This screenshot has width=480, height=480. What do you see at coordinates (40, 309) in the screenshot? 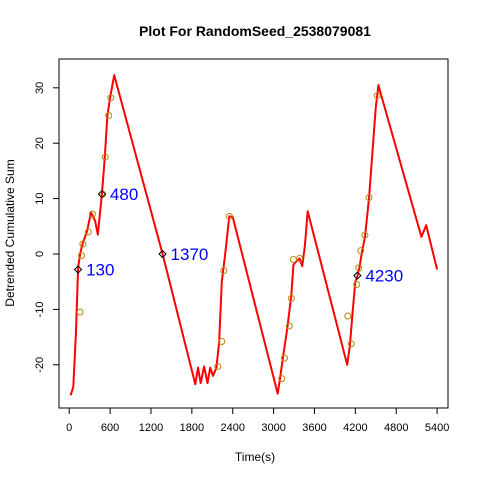
I see `y-tick-label: -10` at bounding box center [40, 309].